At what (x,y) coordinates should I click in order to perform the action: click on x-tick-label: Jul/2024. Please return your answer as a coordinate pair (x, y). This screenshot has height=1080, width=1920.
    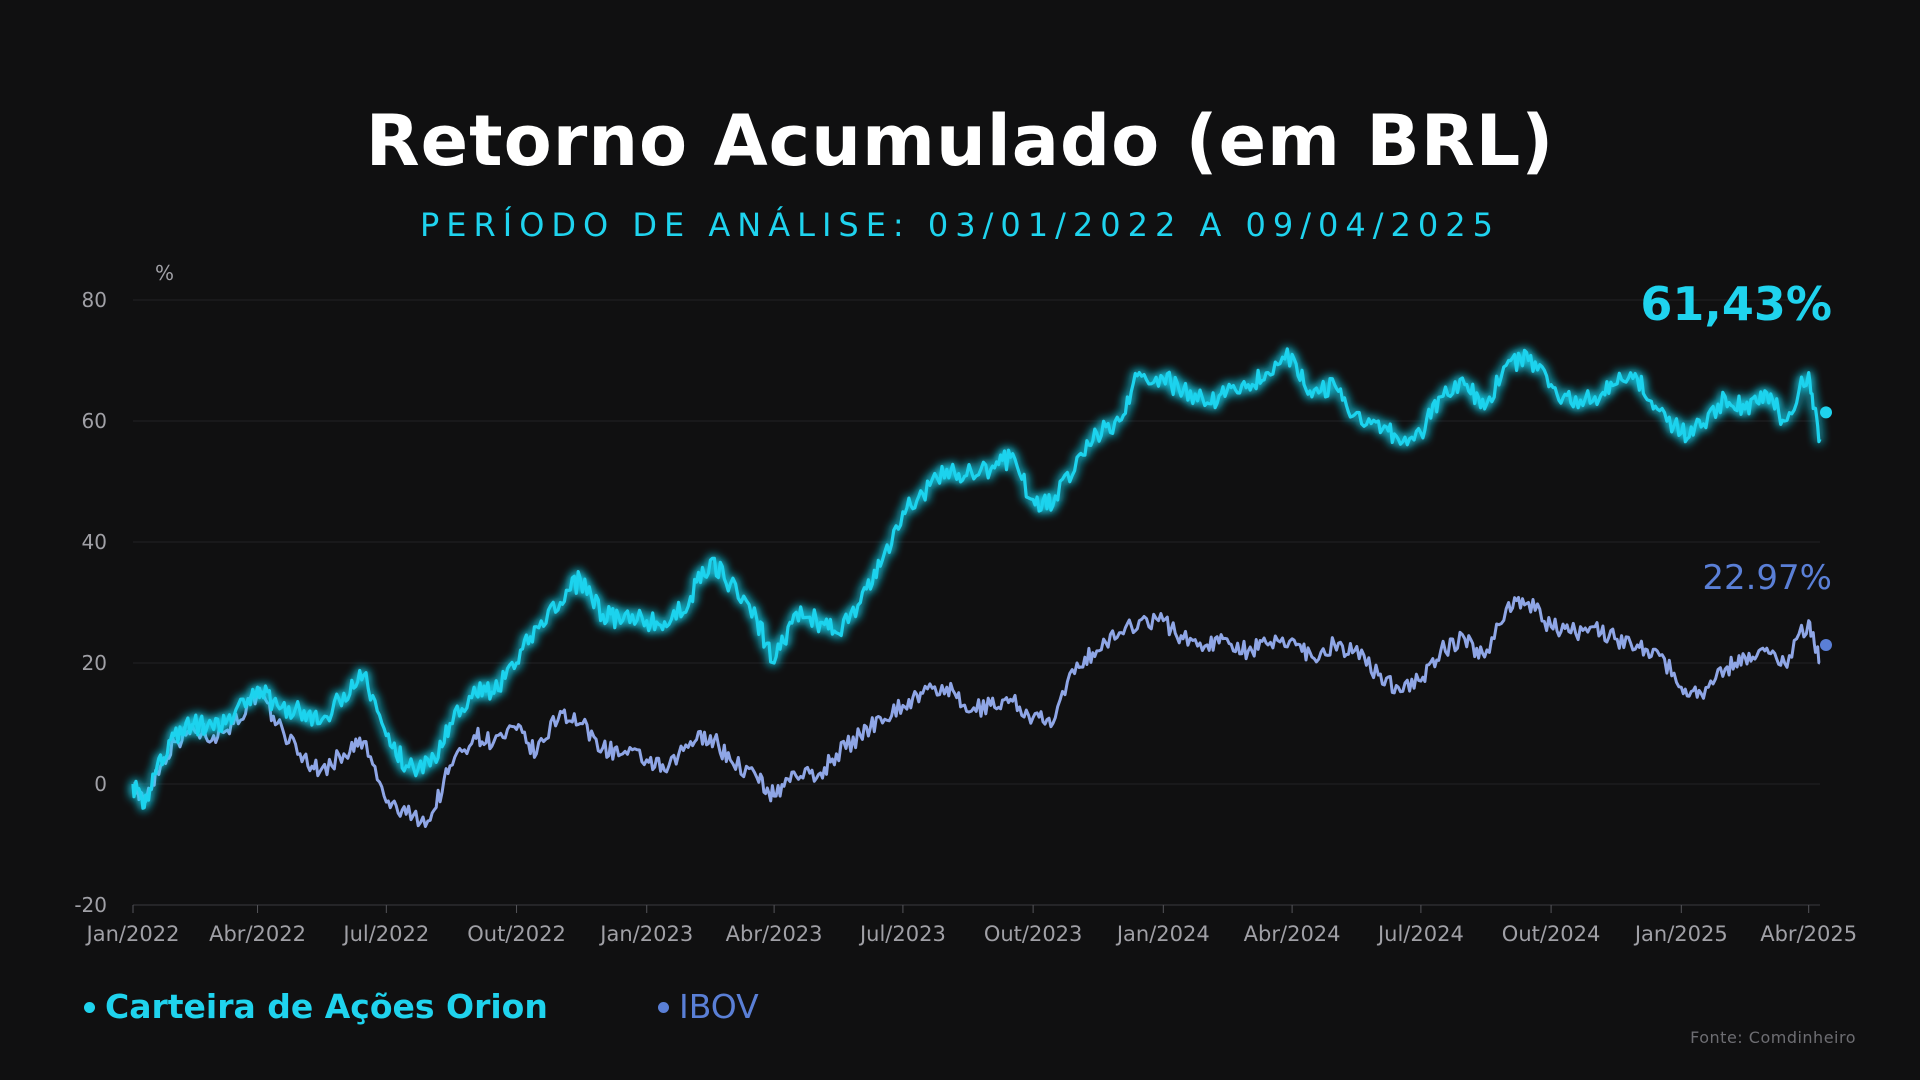
    Looking at the image, I should click on (1420, 934).